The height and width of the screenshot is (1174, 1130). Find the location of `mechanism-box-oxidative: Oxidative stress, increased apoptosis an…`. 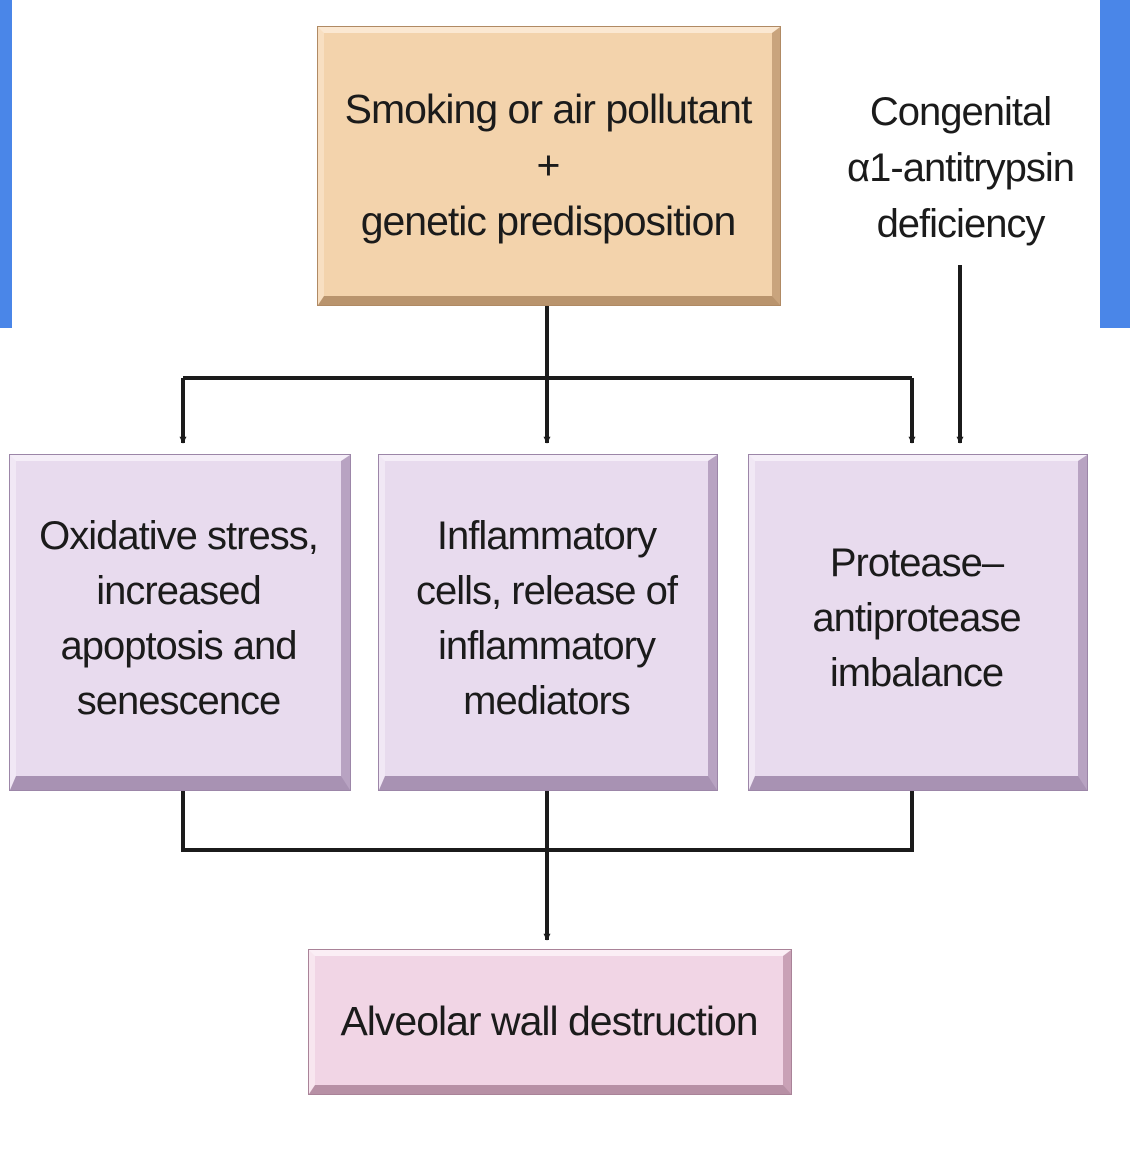

mechanism-box-oxidative: Oxidative stress, increased apoptosis an… is located at coordinates (180, 622).